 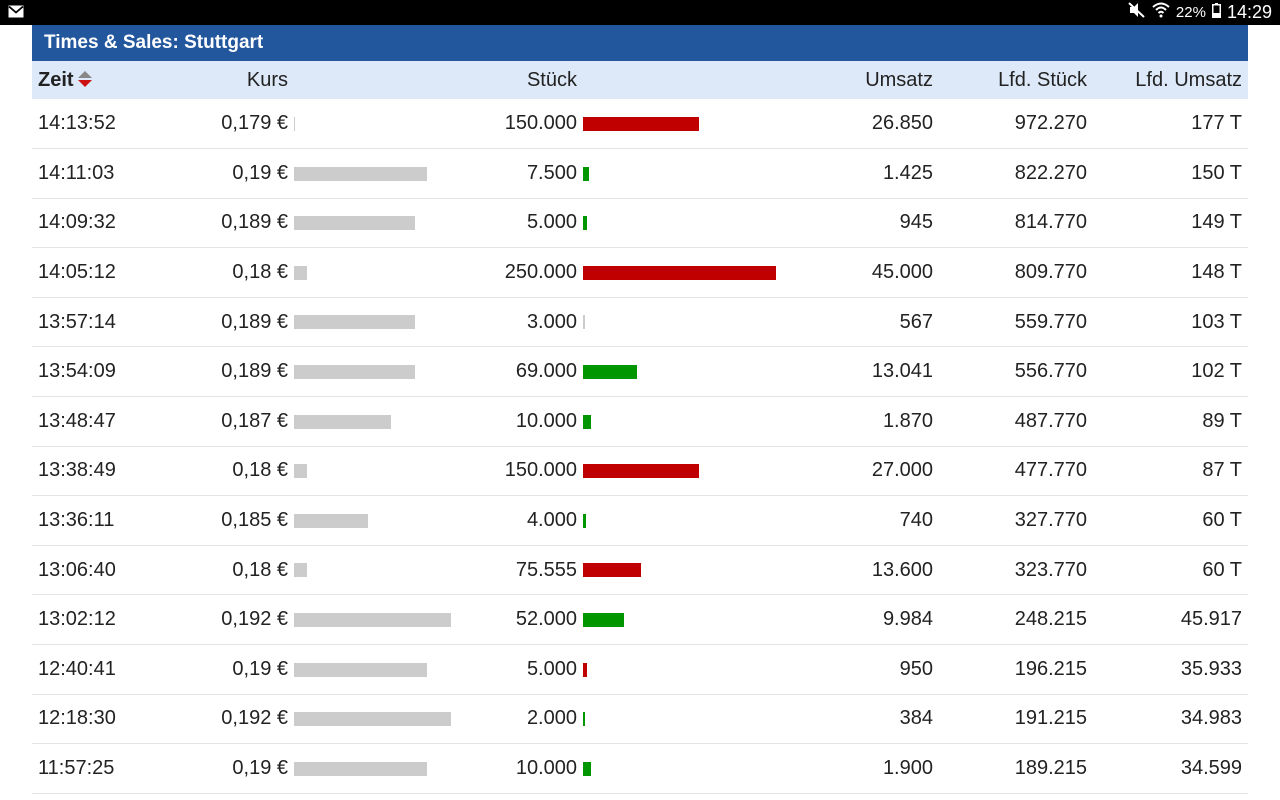 What do you see at coordinates (76, 768) in the screenshot?
I see `cell-zeit: 11:57:25` at bounding box center [76, 768].